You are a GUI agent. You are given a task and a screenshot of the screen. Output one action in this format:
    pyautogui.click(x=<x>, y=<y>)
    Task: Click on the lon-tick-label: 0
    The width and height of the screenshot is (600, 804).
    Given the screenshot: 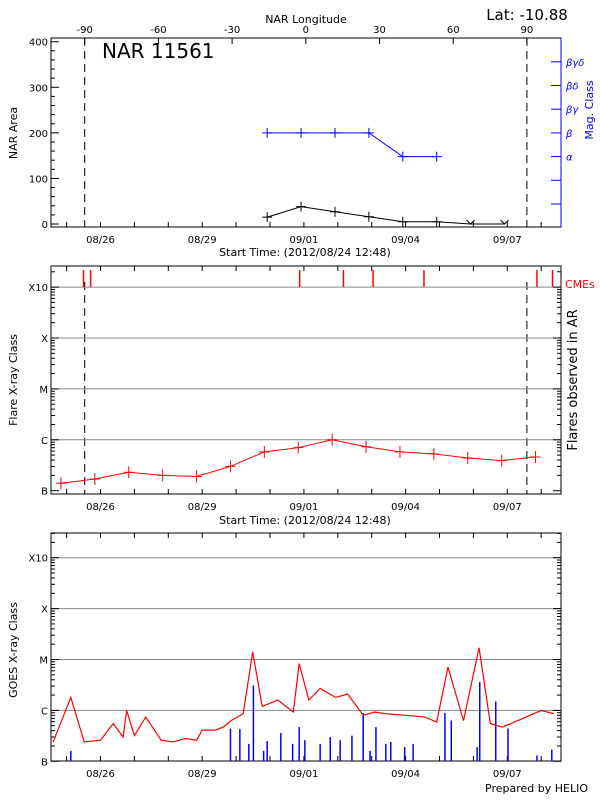 What is the action you would take?
    pyautogui.click(x=306, y=30)
    